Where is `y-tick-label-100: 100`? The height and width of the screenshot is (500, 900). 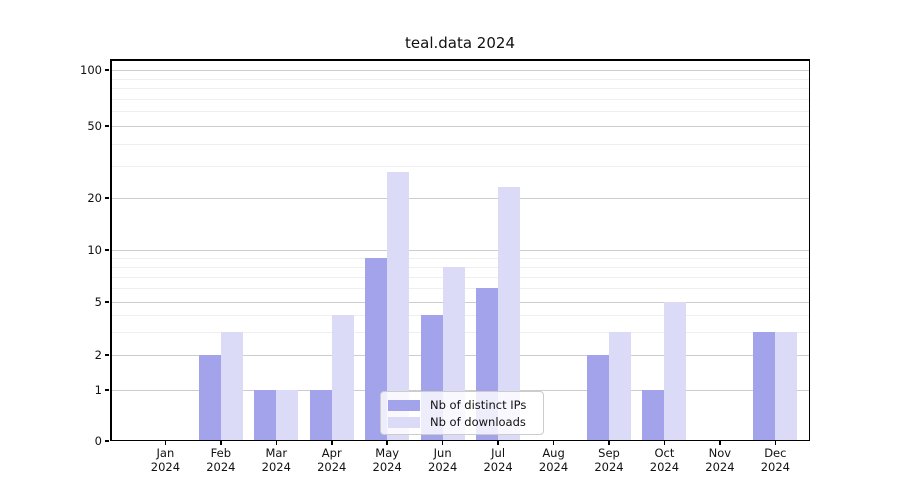
y-tick-label-100: 100 is located at coordinates (91, 70).